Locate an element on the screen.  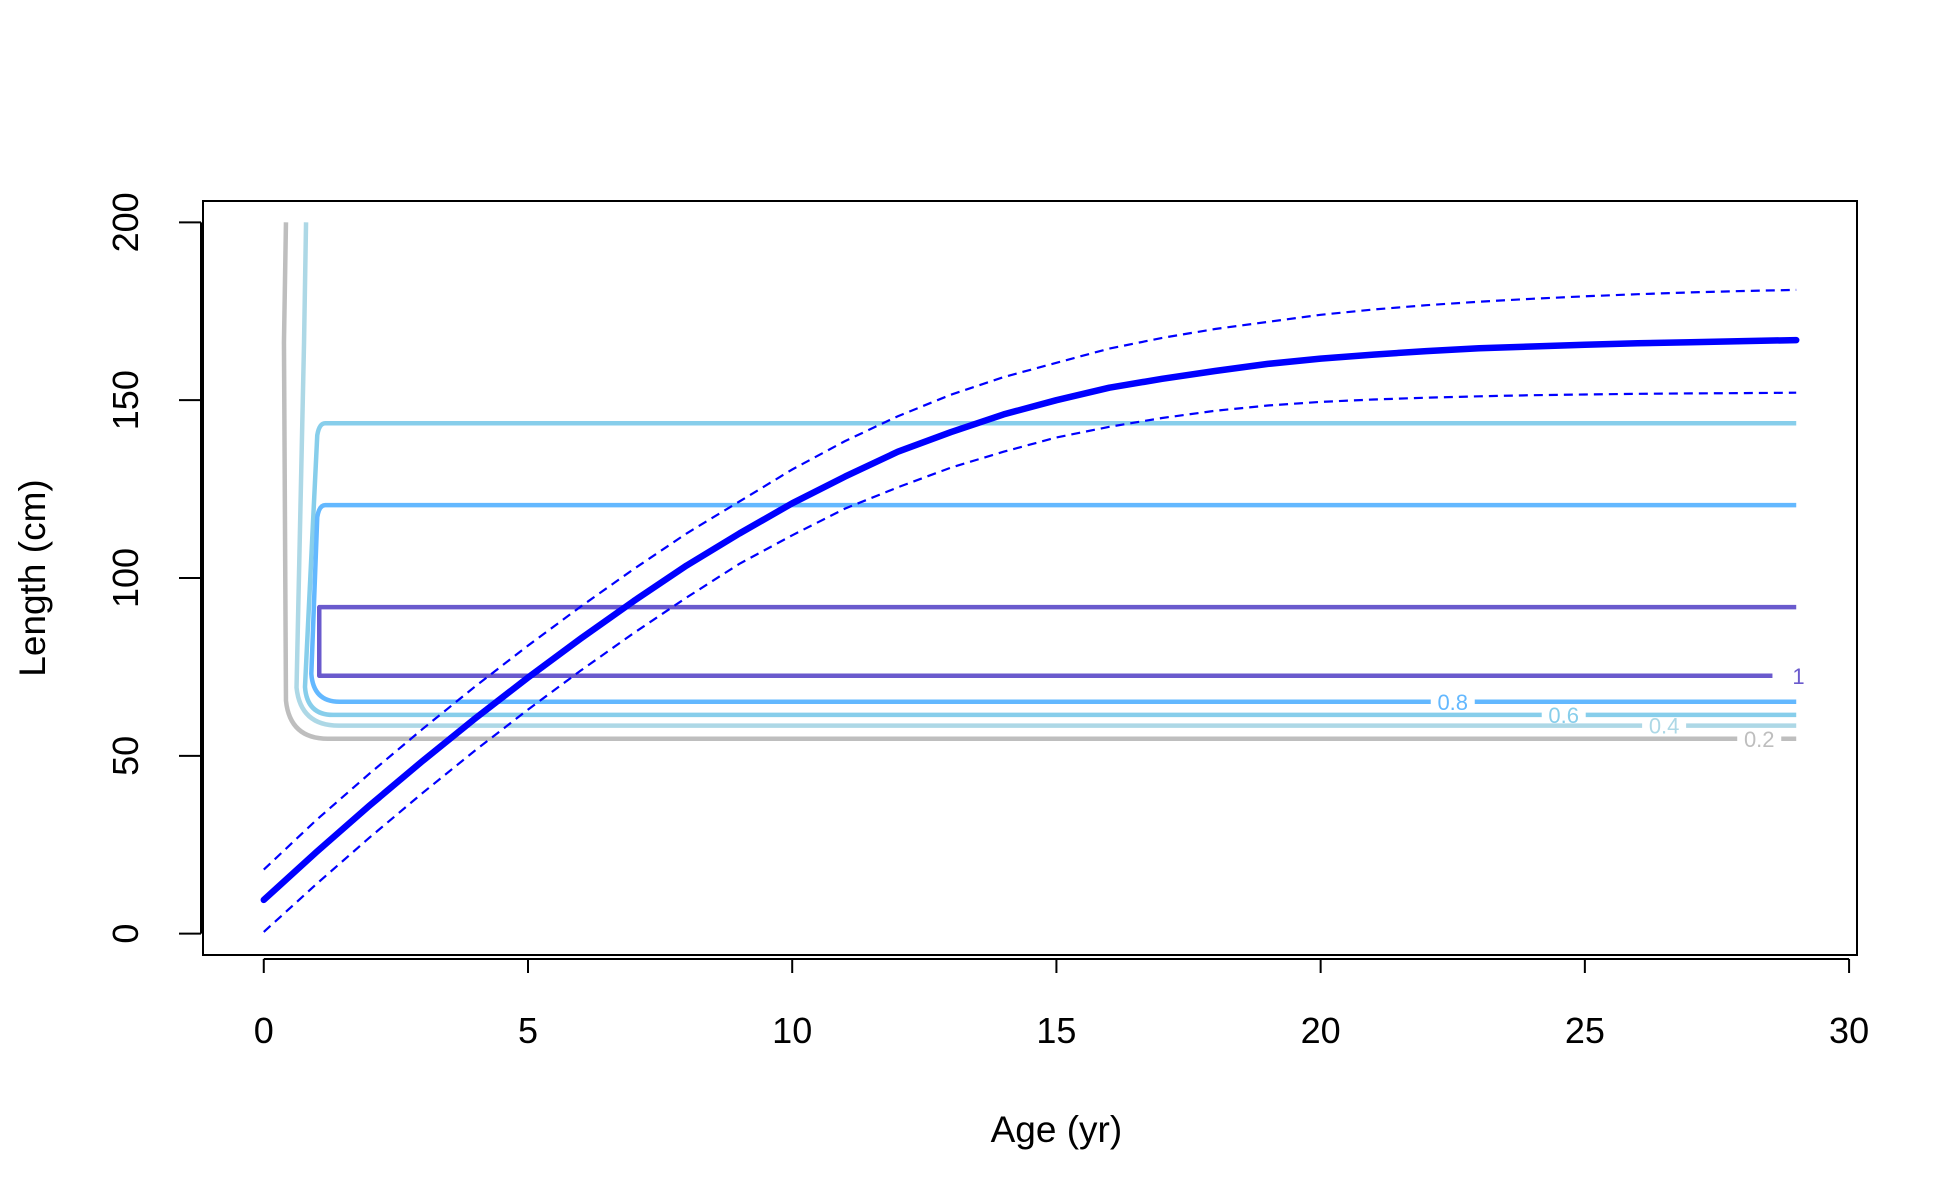
contour-label-0-6: 0.6 is located at coordinates (1563, 715).